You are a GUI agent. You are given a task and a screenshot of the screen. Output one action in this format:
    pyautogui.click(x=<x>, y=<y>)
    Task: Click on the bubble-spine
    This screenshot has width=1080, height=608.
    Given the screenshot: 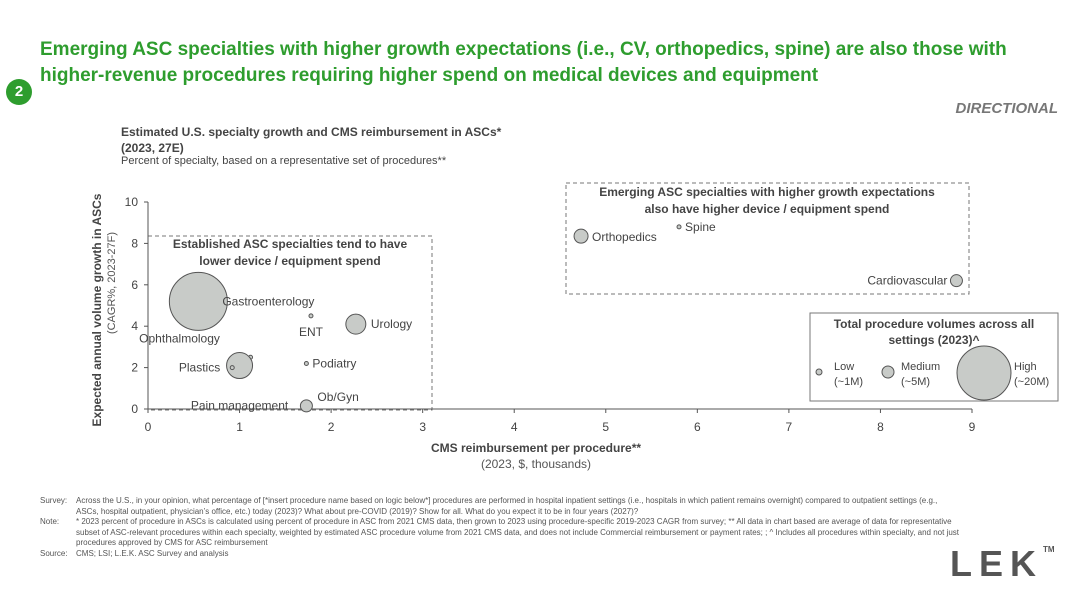 What is the action you would take?
    pyautogui.click(x=679, y=227)
    